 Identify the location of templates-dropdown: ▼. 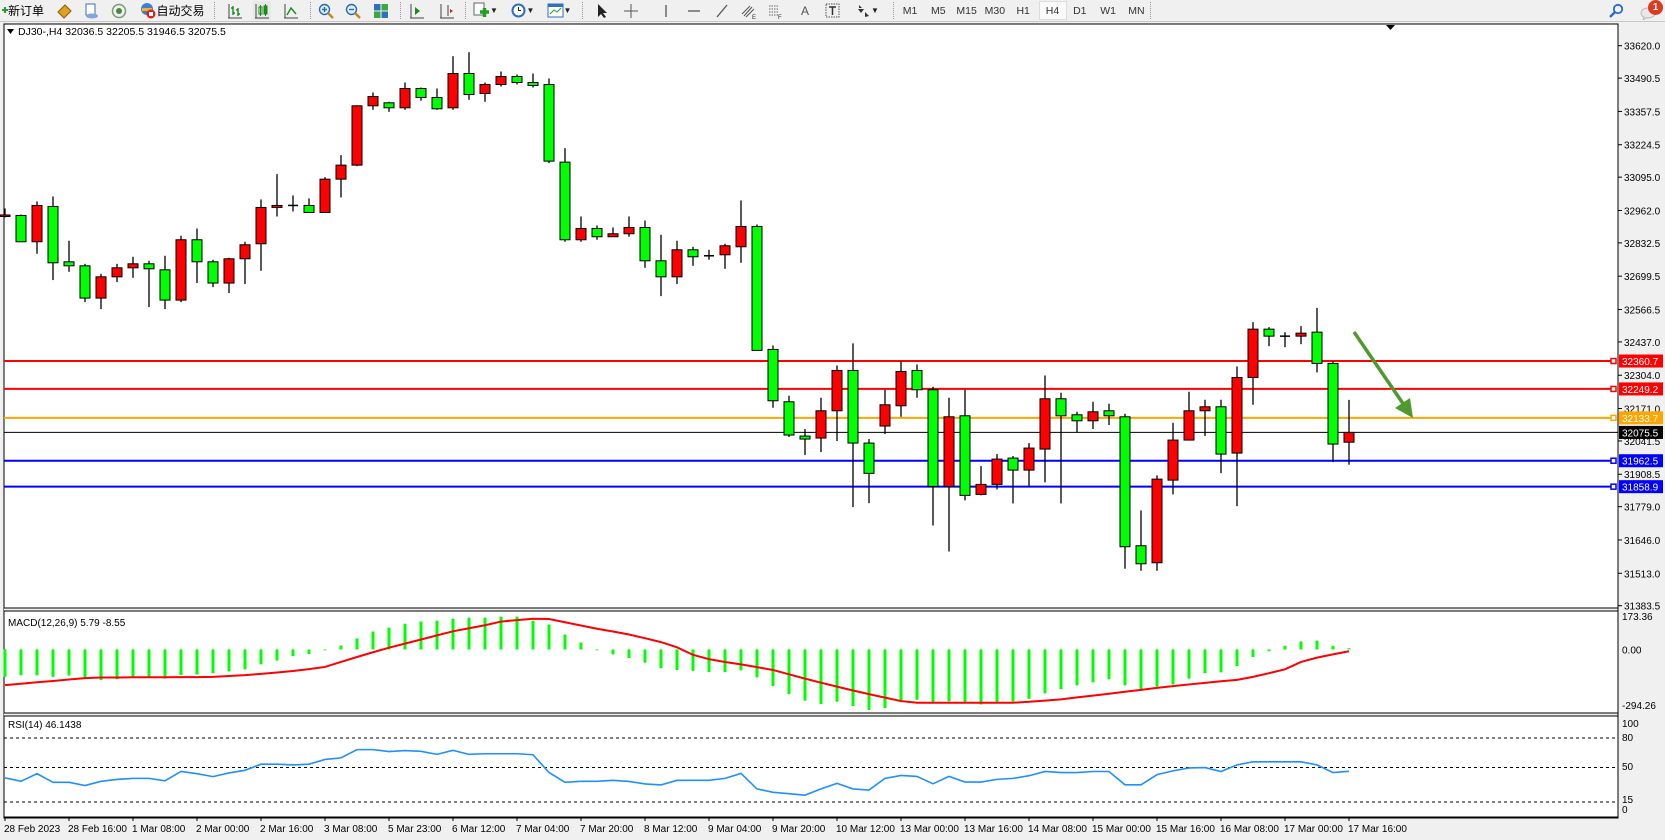
(559, 10).